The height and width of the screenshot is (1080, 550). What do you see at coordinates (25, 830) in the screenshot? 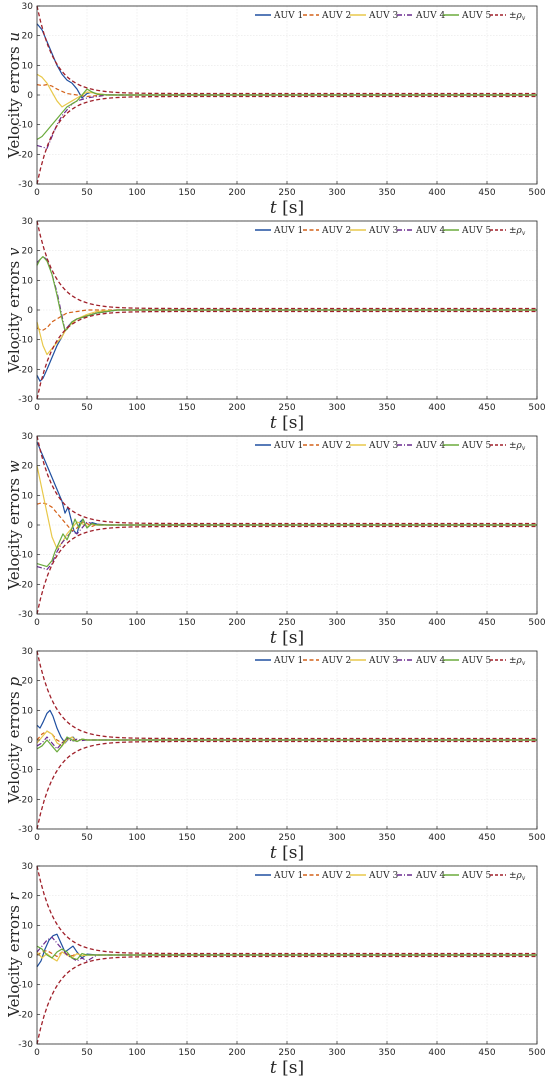
I see `y-tick-label: -30` at bounding box center [25, 830].